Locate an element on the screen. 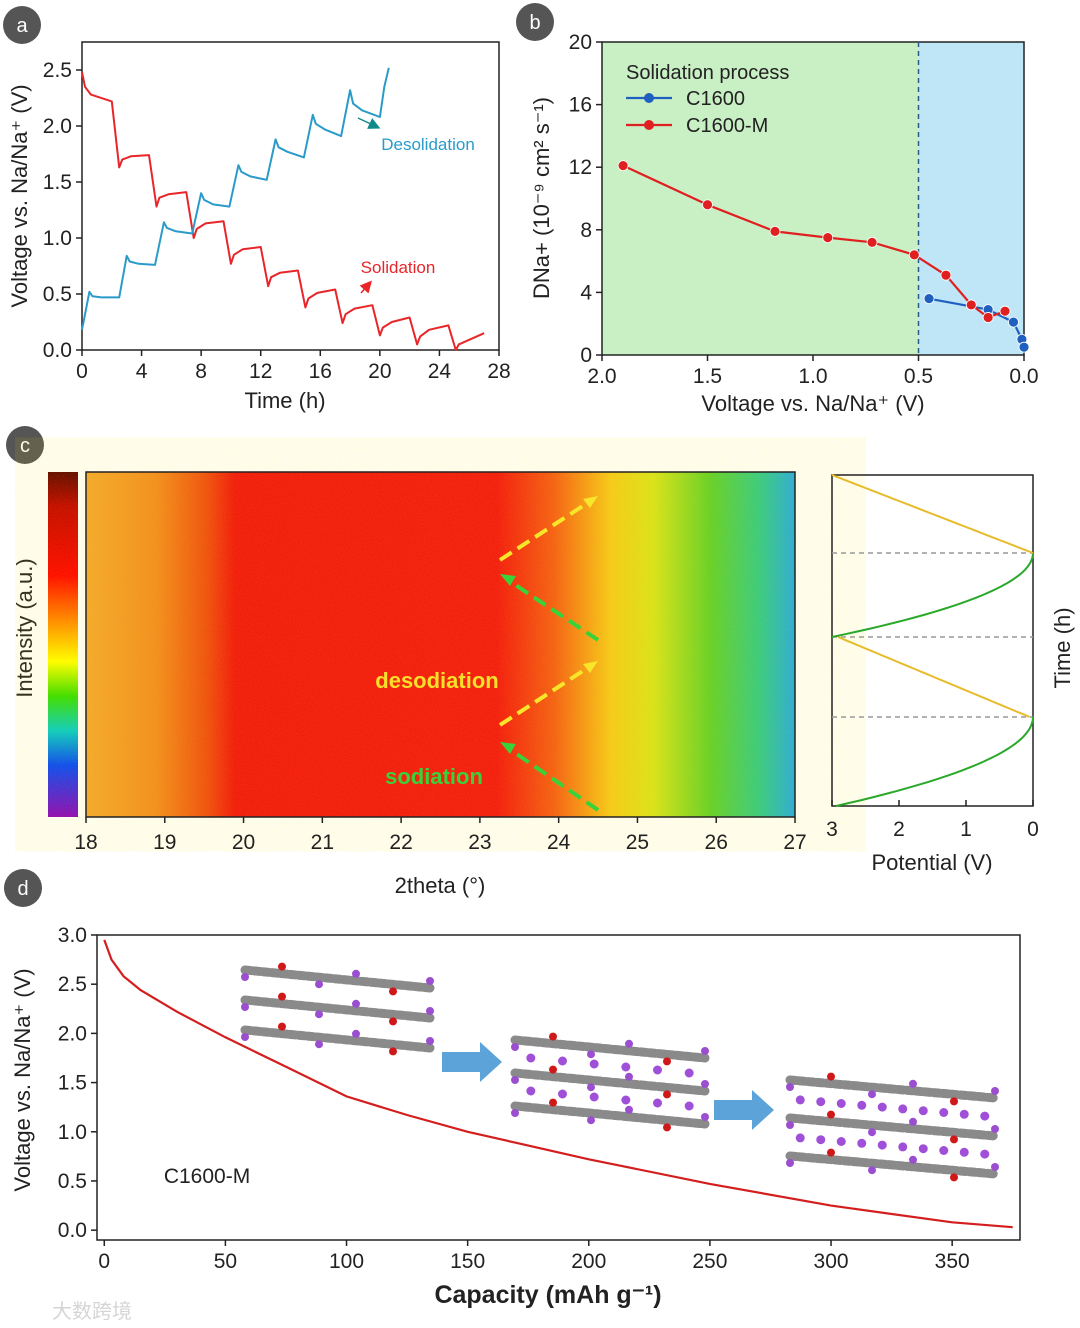 This screenshot has width=1080, height=1328. x-tick-label: 25 is located at coordinates (637, 842).